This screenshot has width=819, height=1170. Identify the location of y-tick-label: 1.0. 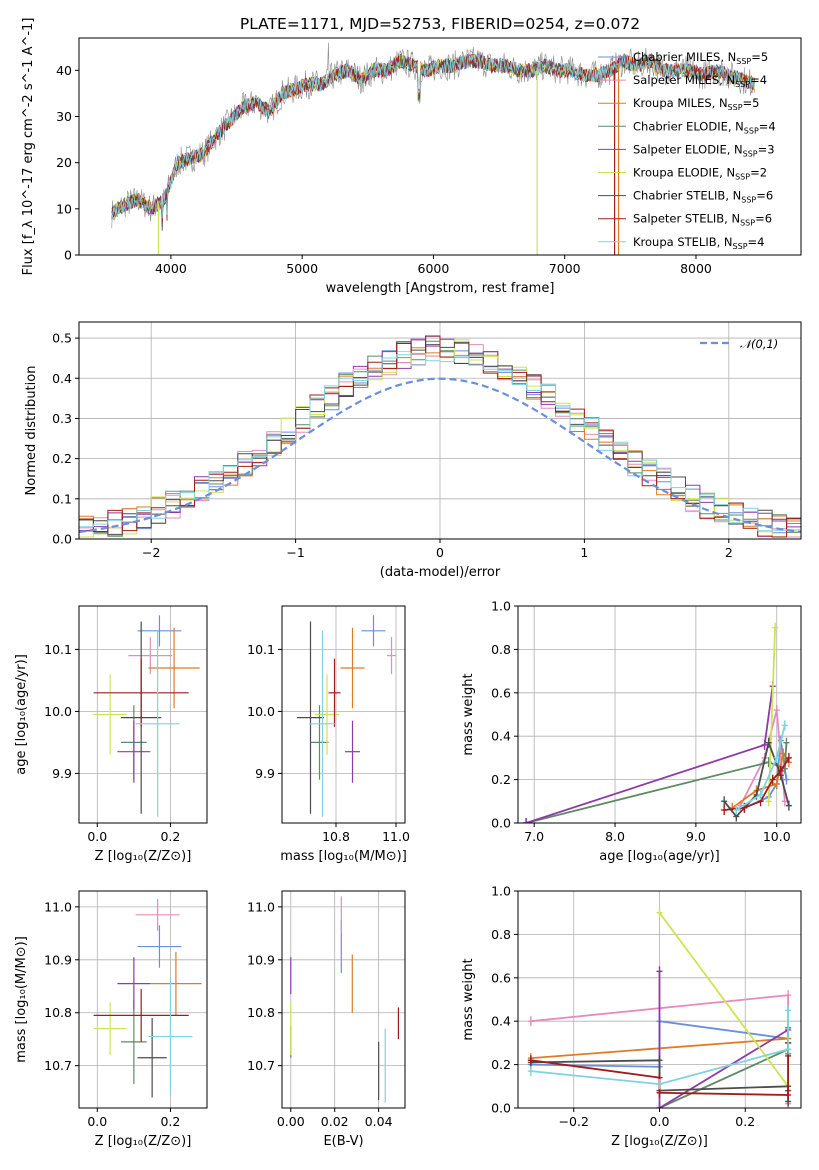
(501, 891).